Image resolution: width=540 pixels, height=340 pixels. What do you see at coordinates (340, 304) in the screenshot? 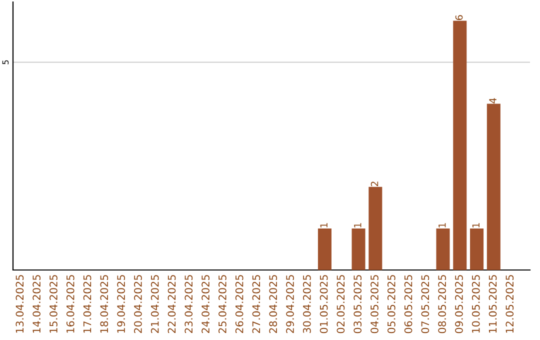
I see `x-tick-label: 02.05.2025` at bounding box center [340, 304].